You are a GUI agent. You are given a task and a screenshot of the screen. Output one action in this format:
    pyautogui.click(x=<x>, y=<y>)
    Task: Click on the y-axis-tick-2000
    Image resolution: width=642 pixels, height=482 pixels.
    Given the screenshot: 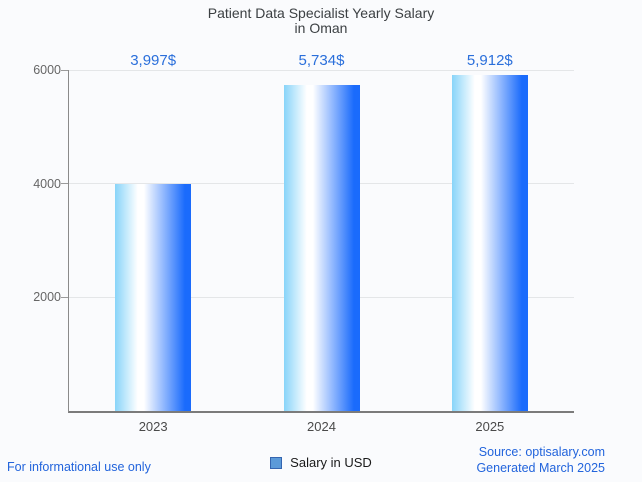 What is the action you would take?
    pyautogui.click(x=64, y=297)
    